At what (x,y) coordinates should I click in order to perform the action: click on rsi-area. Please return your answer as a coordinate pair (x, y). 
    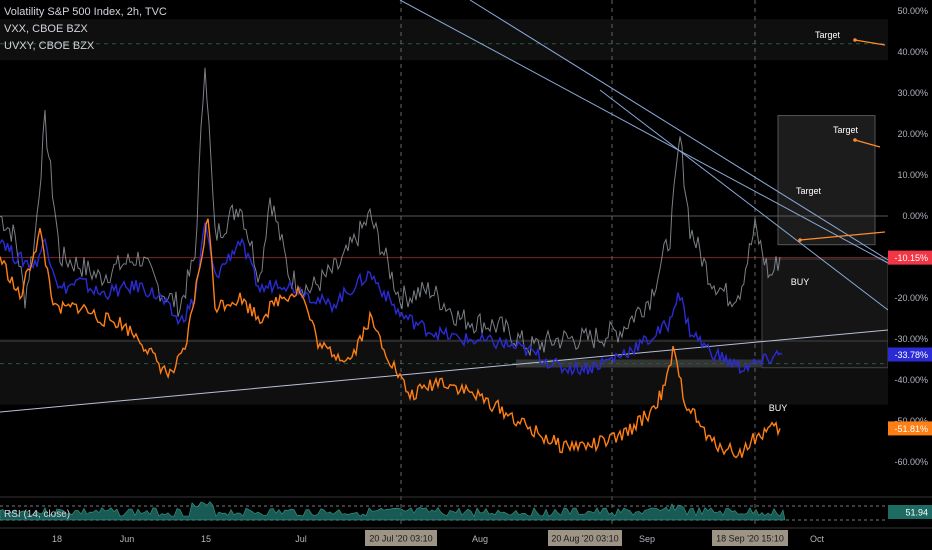
    Looking at the image, I should click on (393, 511).